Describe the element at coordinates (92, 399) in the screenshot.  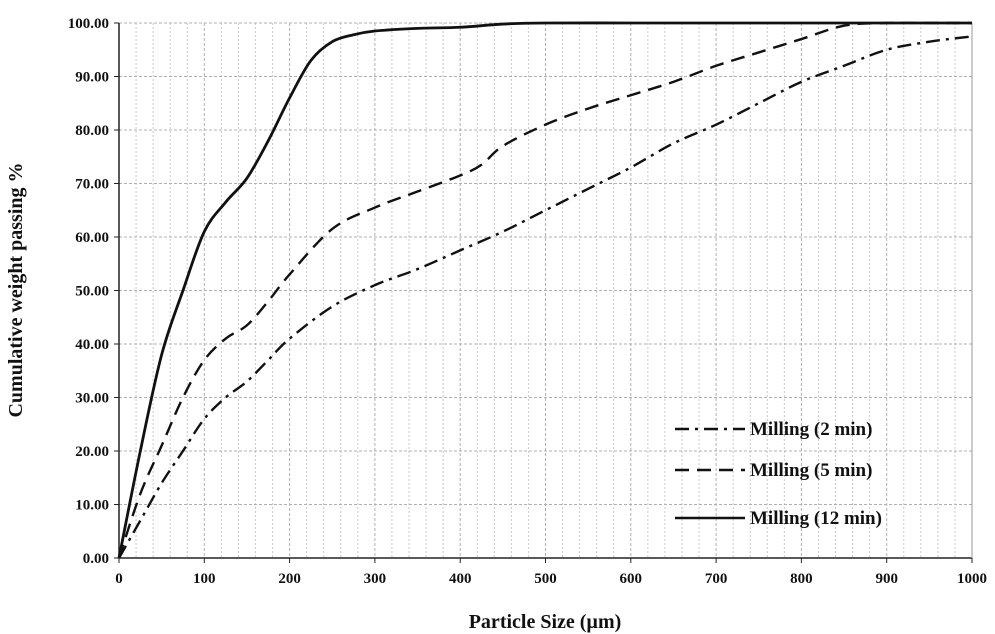
I see `y-tick-label: 30.00` at that location.